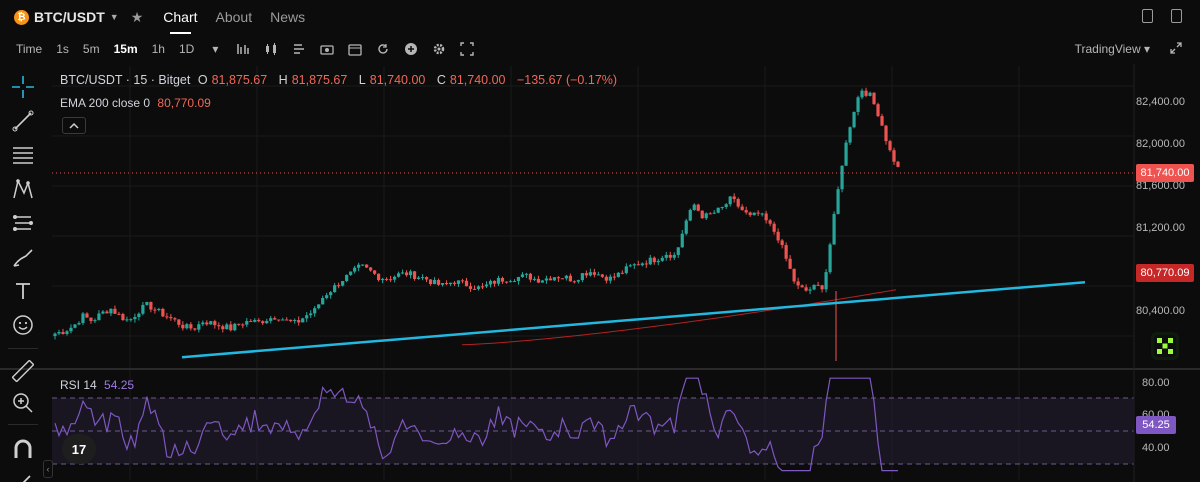  Describe the element at coordinates (439, 49) in the screenshot. I see `gear-icon` at that location.